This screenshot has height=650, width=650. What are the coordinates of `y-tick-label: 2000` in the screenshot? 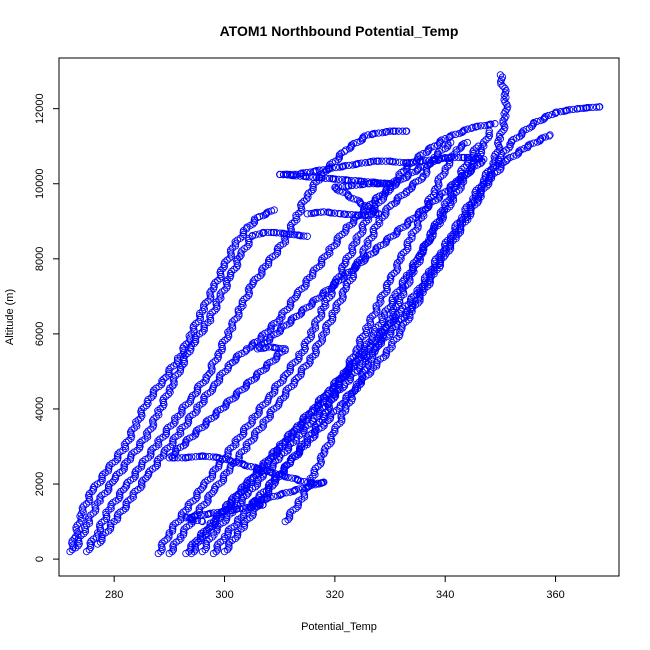 It's located at (40, 484).